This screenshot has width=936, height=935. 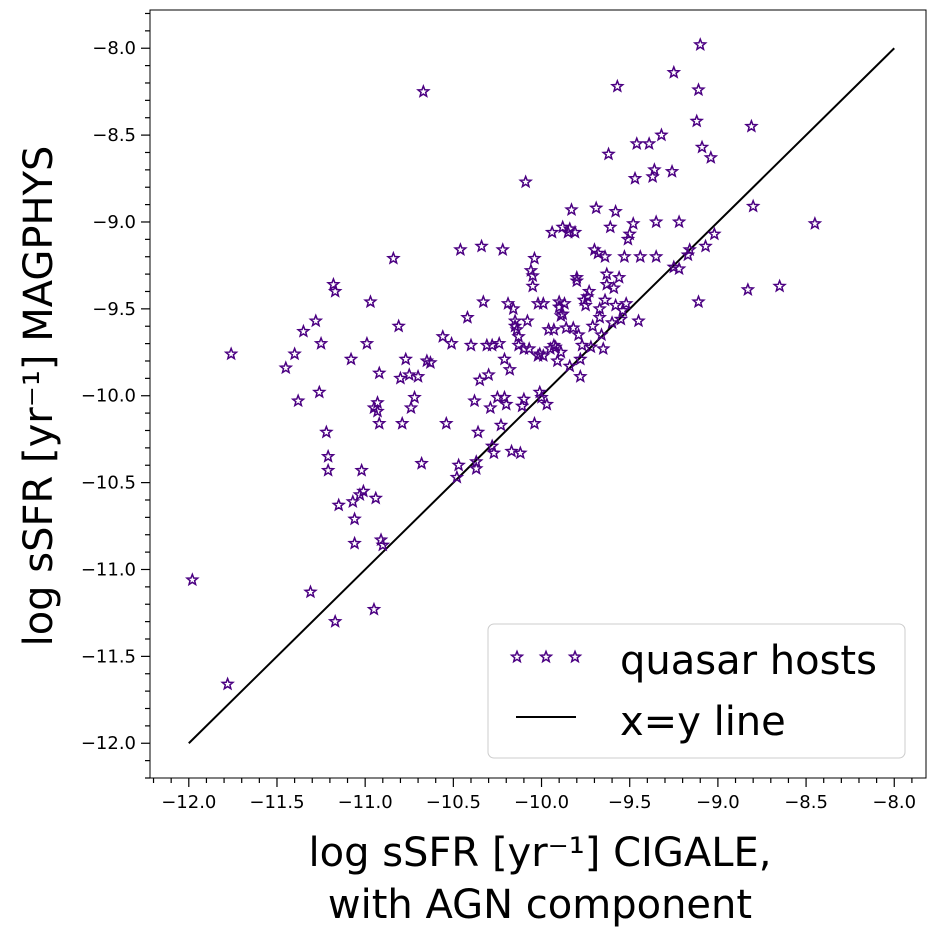 What do you see at coordinates (108, 656) in the screenshot?
I see `y-tick-label: −11.5` at bounding box center [108, 656].